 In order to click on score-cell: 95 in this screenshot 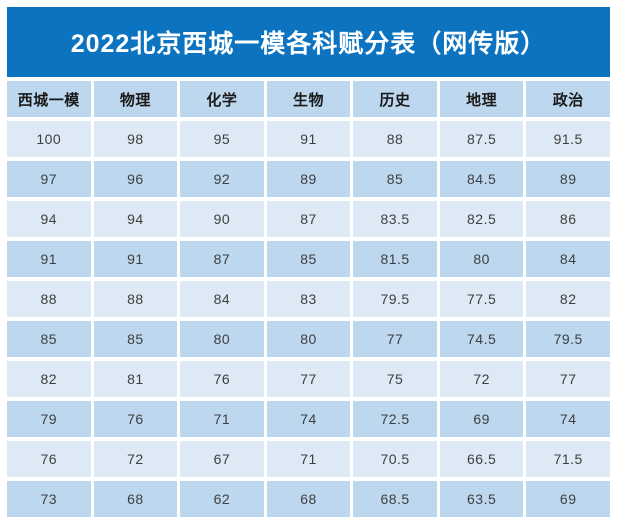, I will do `click(222, 139)`.